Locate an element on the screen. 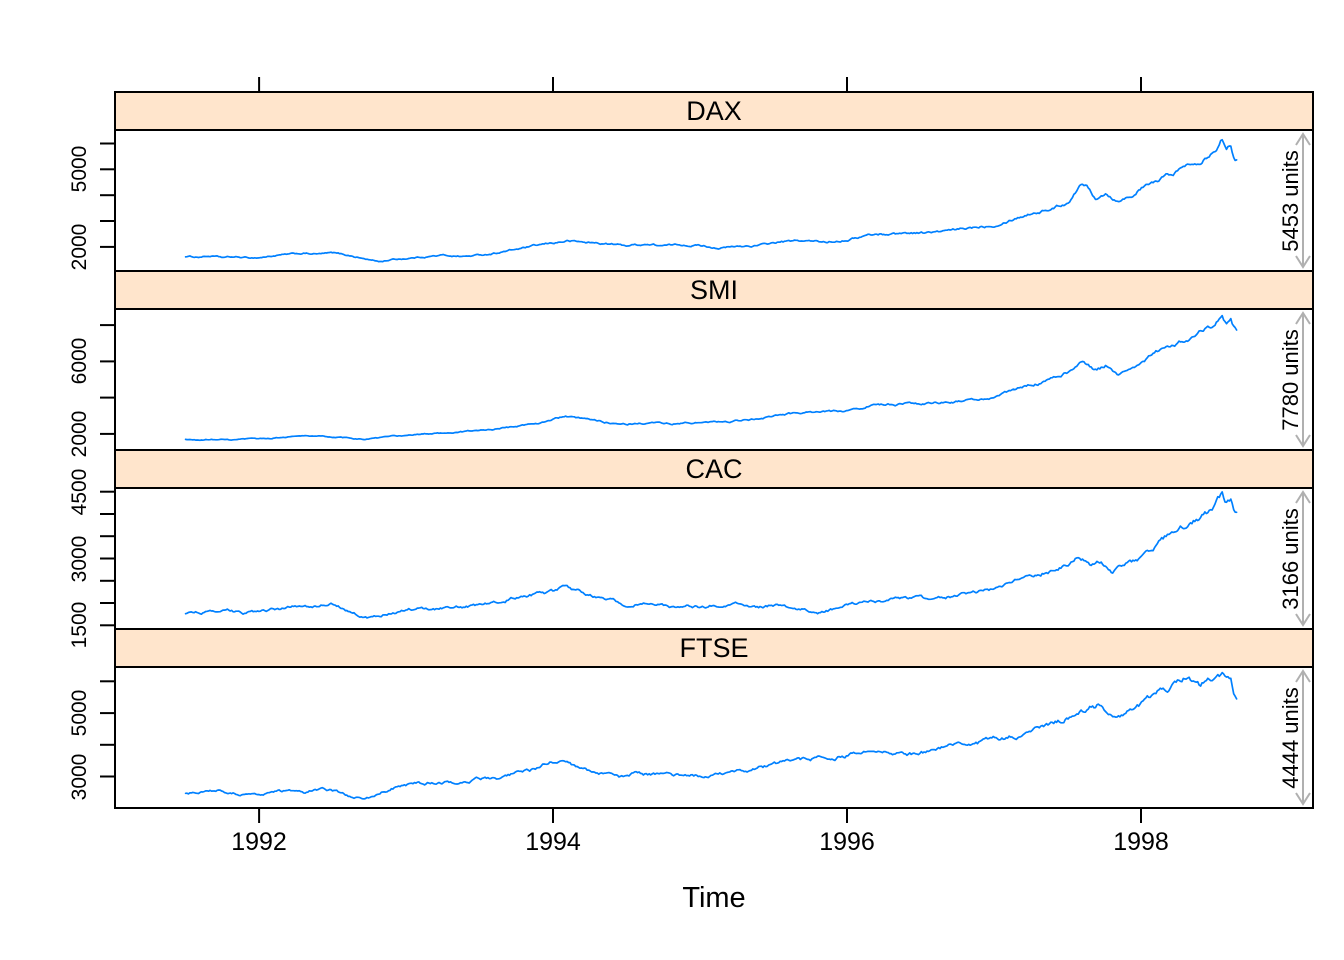  y-tick-label: 6000 is located at coordinates (79, 361).